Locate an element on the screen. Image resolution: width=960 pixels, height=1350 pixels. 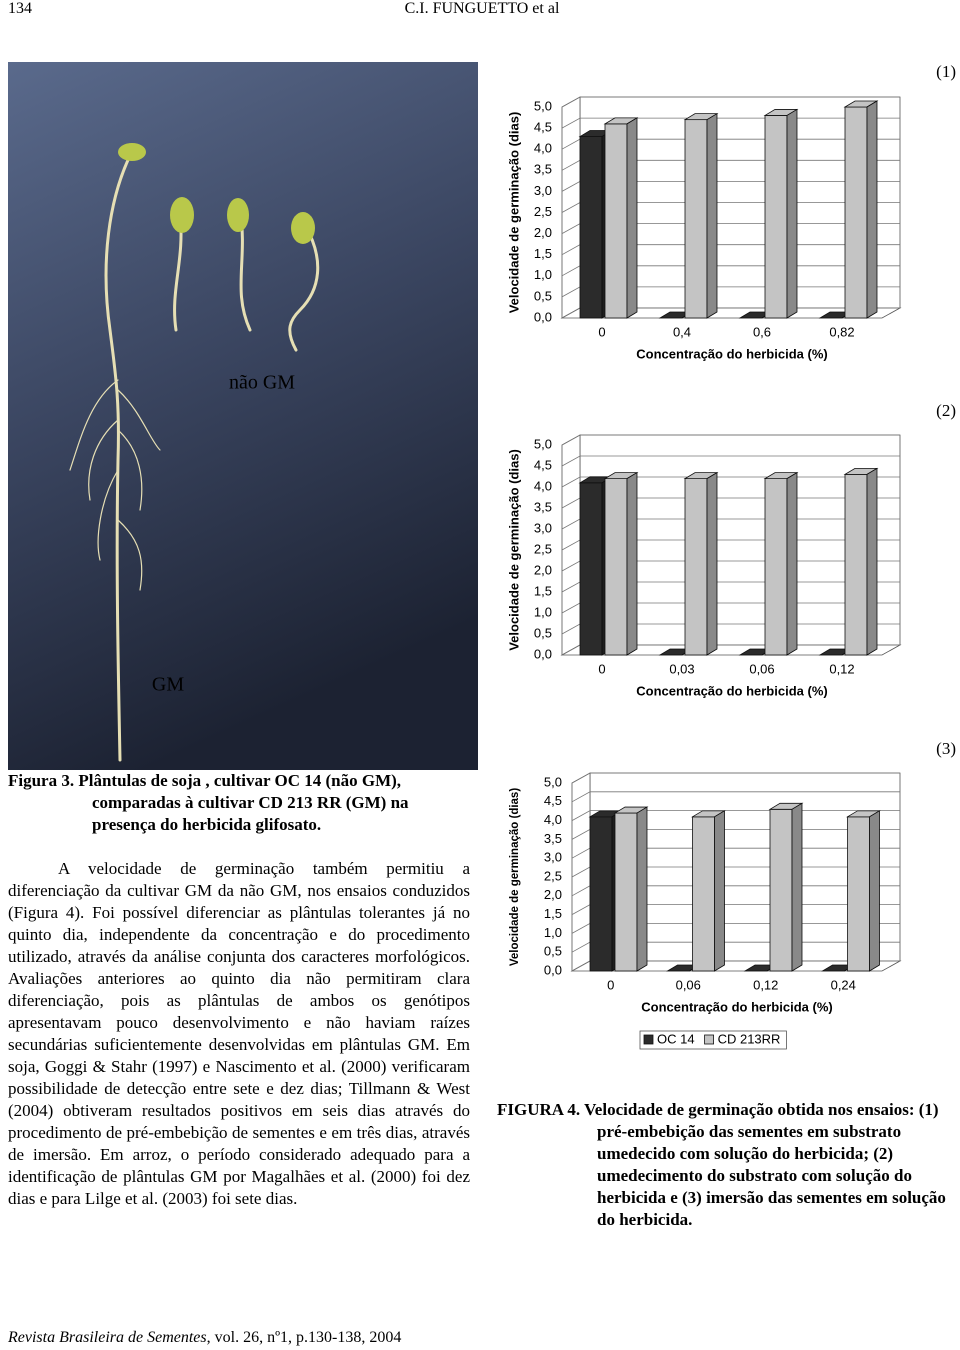
running-head: C.I. FUNGUETTO et al is located at coordinates (482, 8).